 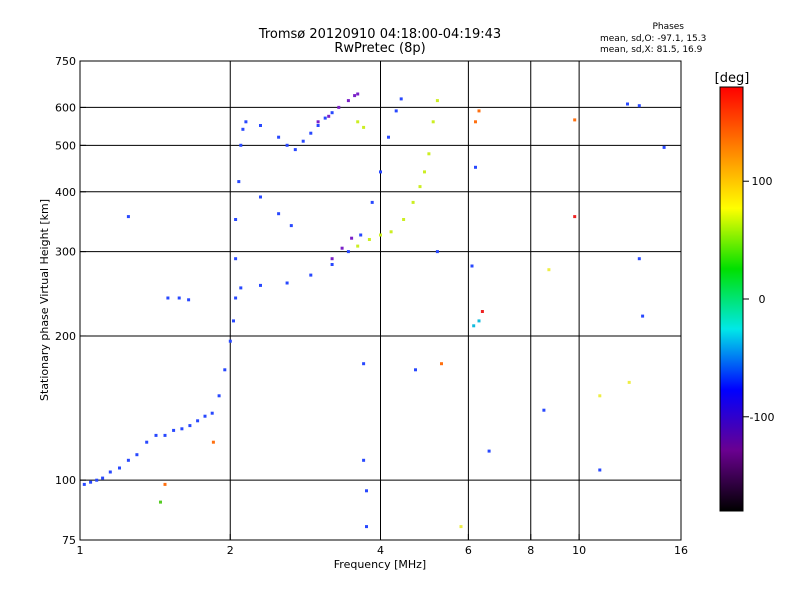 I want to click on y-tick-label: 750, so click(x=65, y=61).